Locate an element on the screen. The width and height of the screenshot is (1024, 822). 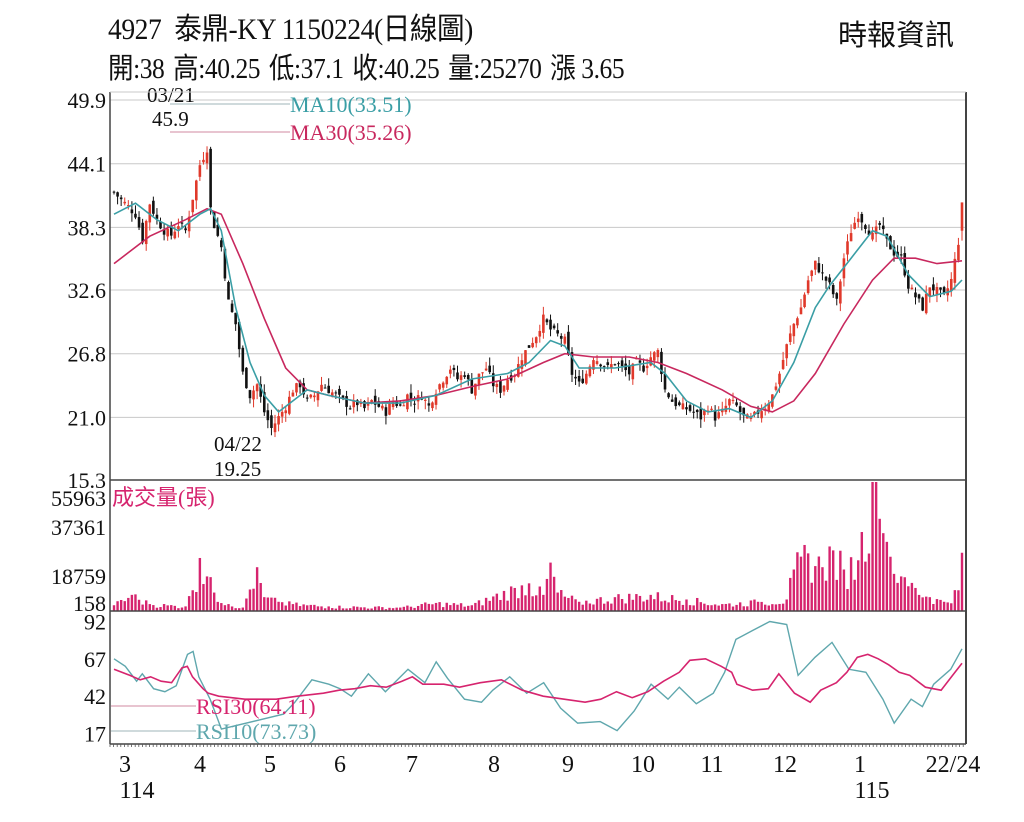
svg-text: 49.9 is located at coordinates (87, 100).